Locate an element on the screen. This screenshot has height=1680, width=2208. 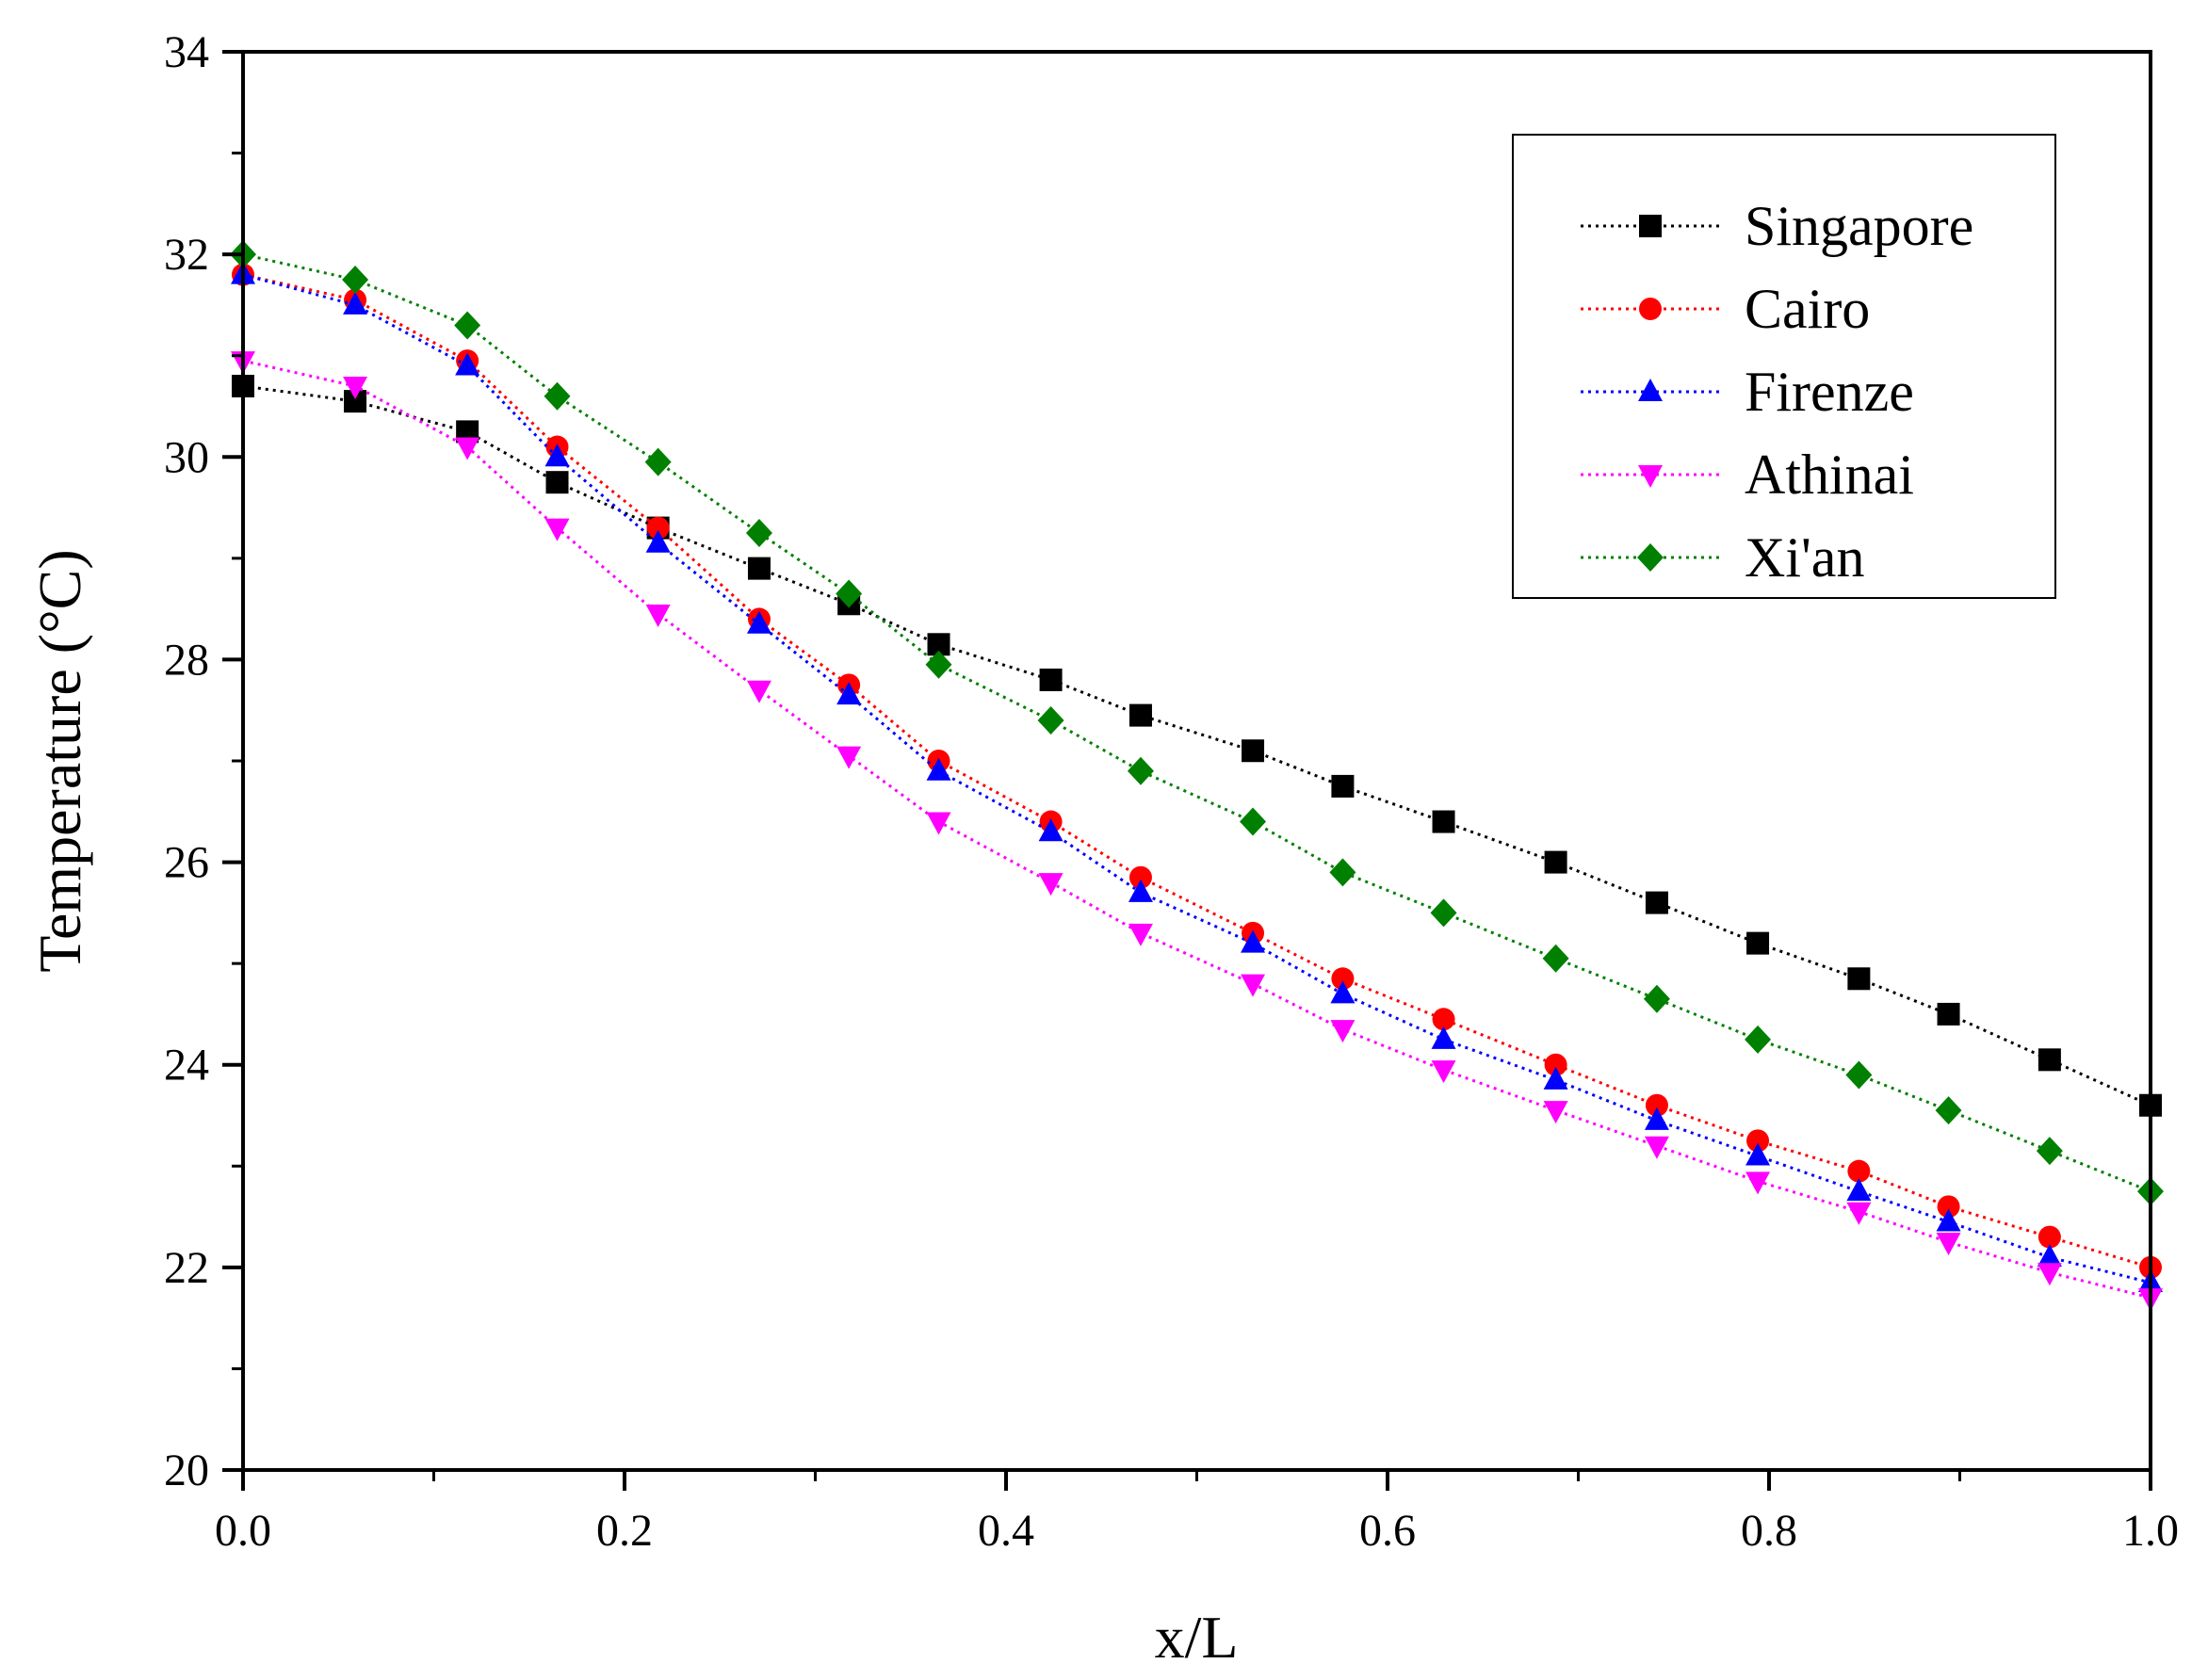
y-tick-label: 20 is located at coordinates (186, 1470).